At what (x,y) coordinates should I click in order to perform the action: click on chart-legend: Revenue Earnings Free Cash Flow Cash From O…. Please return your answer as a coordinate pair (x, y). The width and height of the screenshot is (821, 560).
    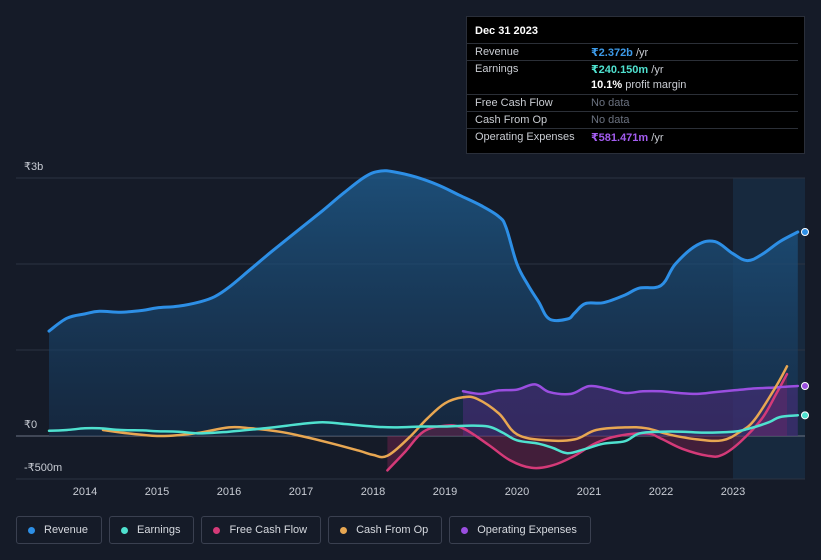
    Looking at the image, I should click on (303, 531).